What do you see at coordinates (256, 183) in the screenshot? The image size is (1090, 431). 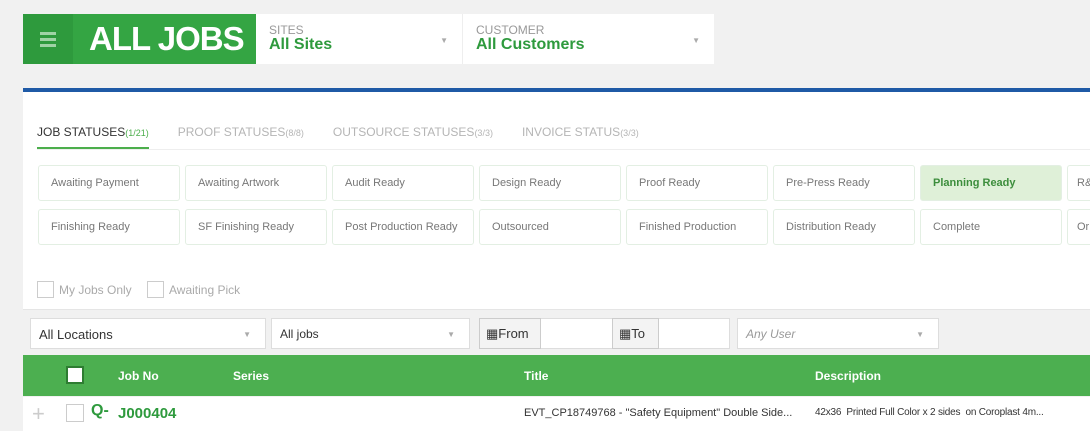 I see `status-button: Awaiting Artwork` at bounding box center [256, 183].